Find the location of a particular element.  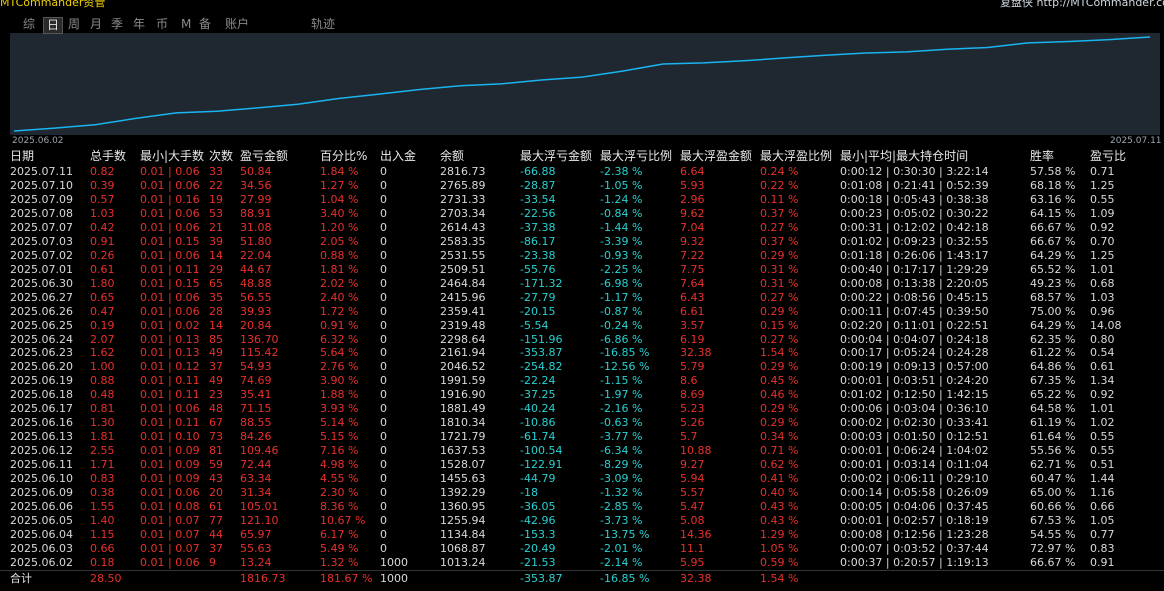

cell: 50.84 is located at coordinates (256, 171).